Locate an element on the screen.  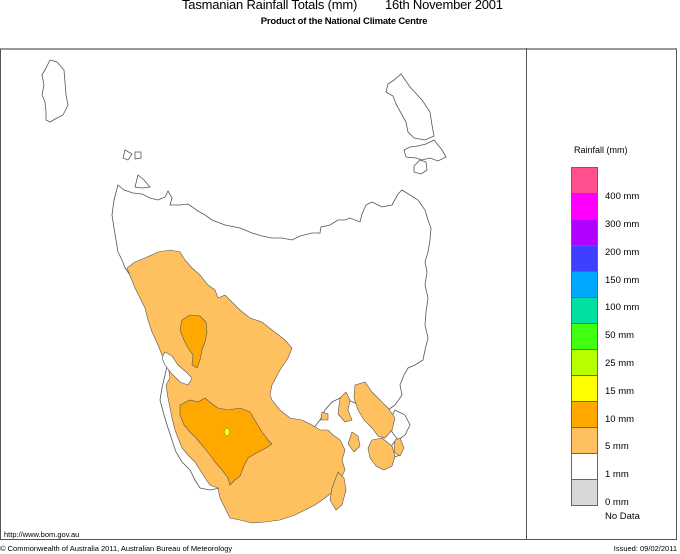
king-island is located at coordinates (55, 91).